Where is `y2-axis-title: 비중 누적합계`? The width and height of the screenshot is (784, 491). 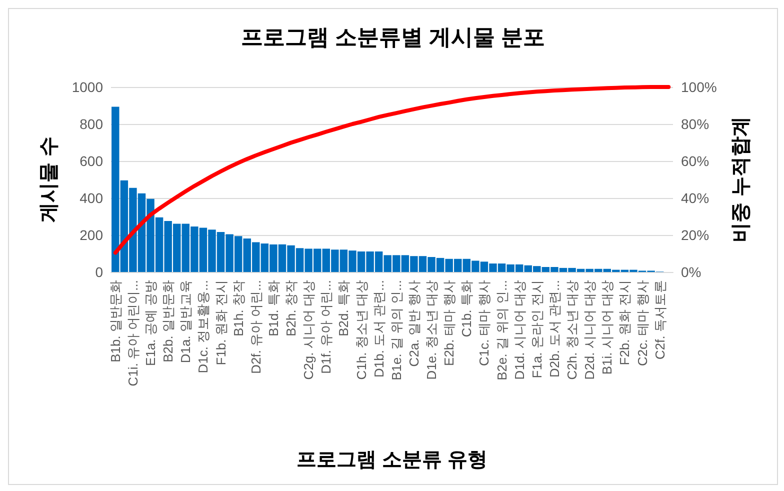 y2-axis-title: 비중 누적합계 is located at coordinates (741, 179).